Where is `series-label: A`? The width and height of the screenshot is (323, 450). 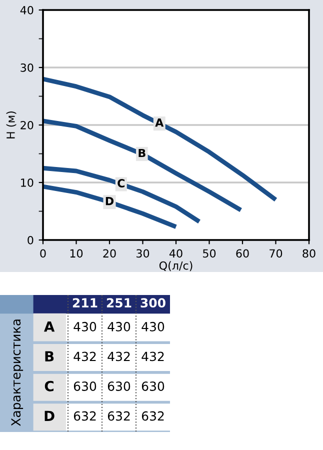 series-label: A is located at coordinates (159, 122).